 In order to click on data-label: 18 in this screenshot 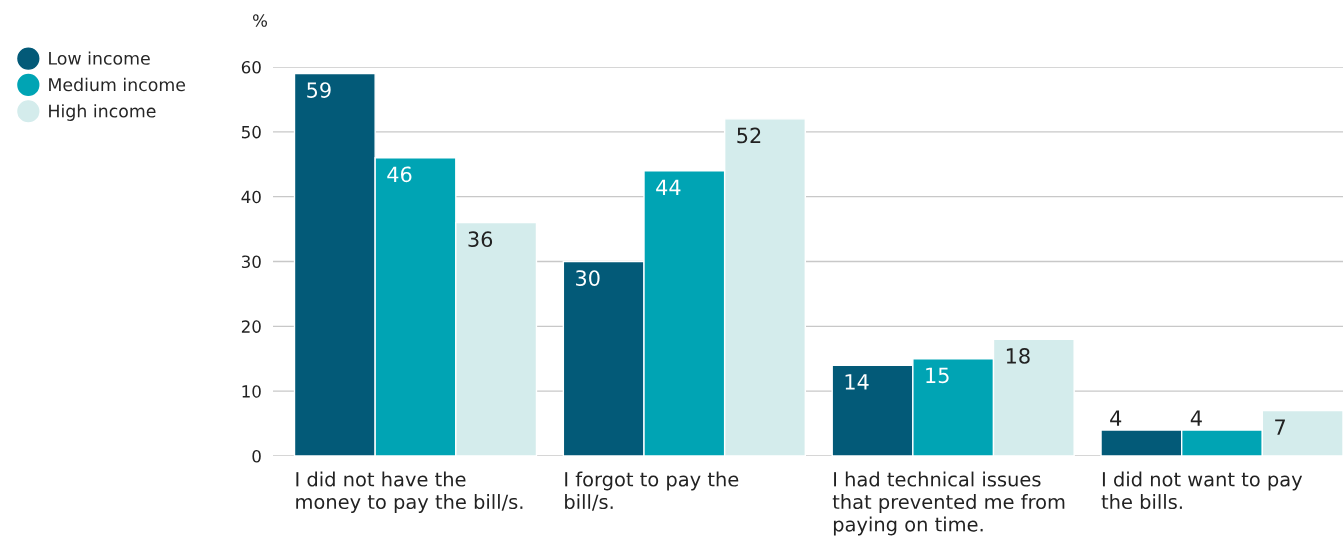, I will do `click(1018, 356)`.